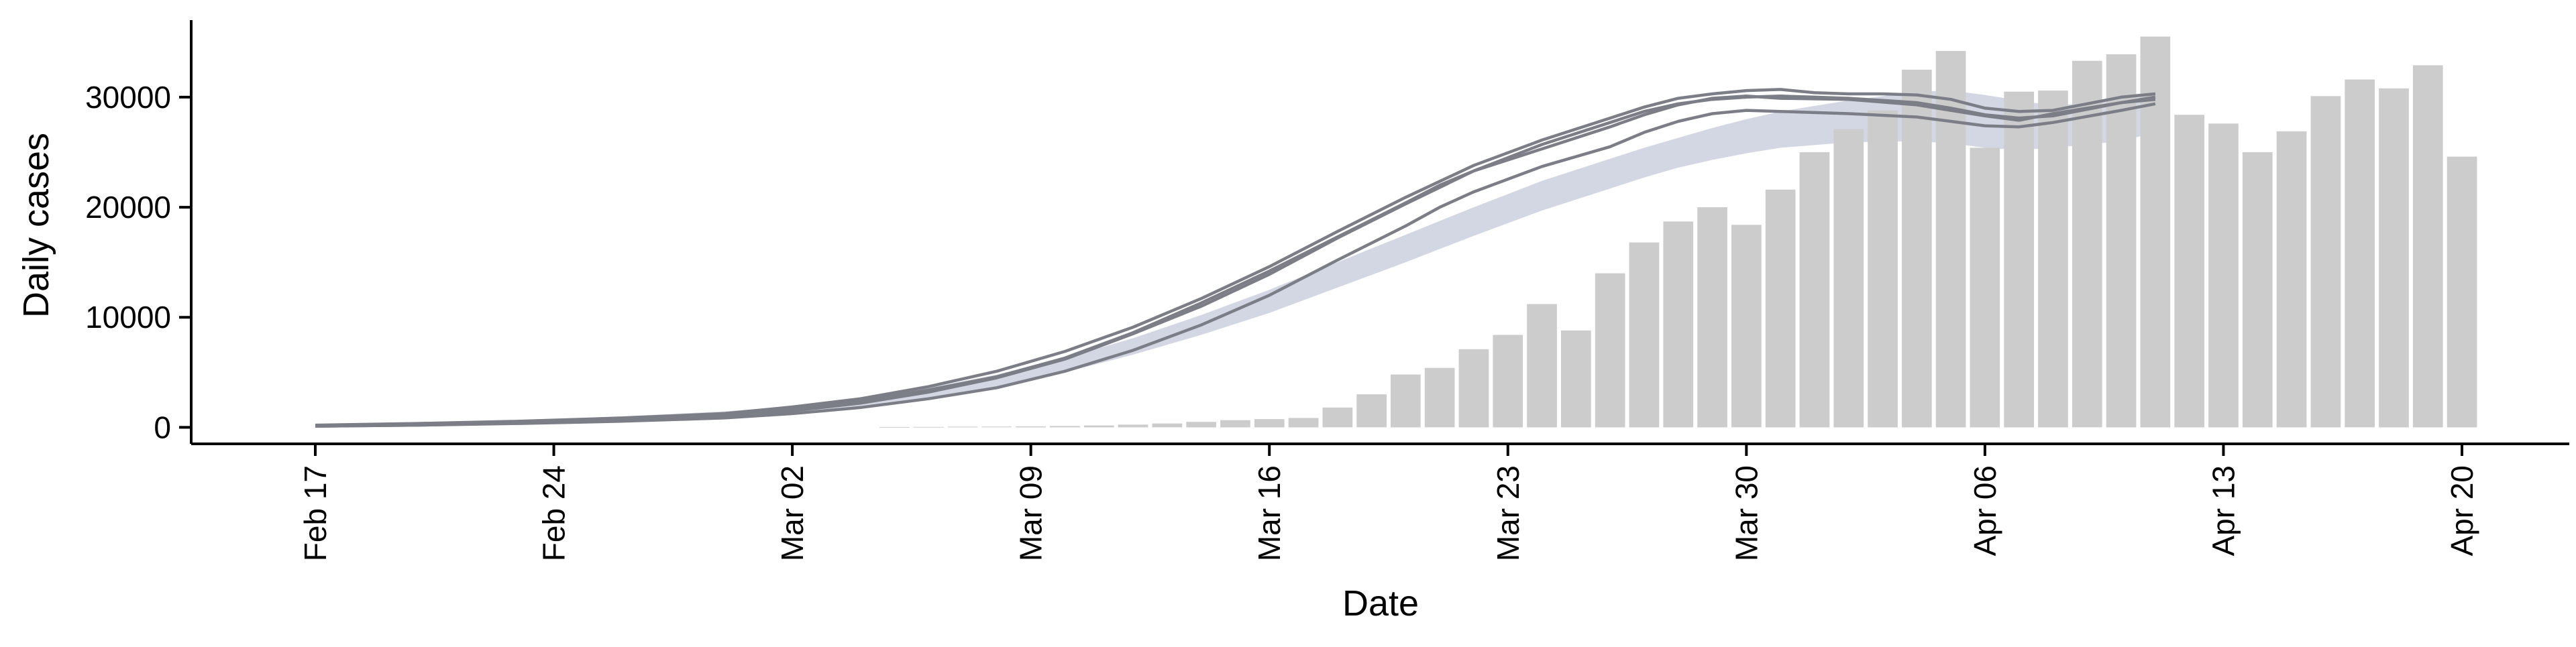  Describe the element at coordinates (128, 207) in the screenshot. I see `y-tick-label: 20000` at that location.